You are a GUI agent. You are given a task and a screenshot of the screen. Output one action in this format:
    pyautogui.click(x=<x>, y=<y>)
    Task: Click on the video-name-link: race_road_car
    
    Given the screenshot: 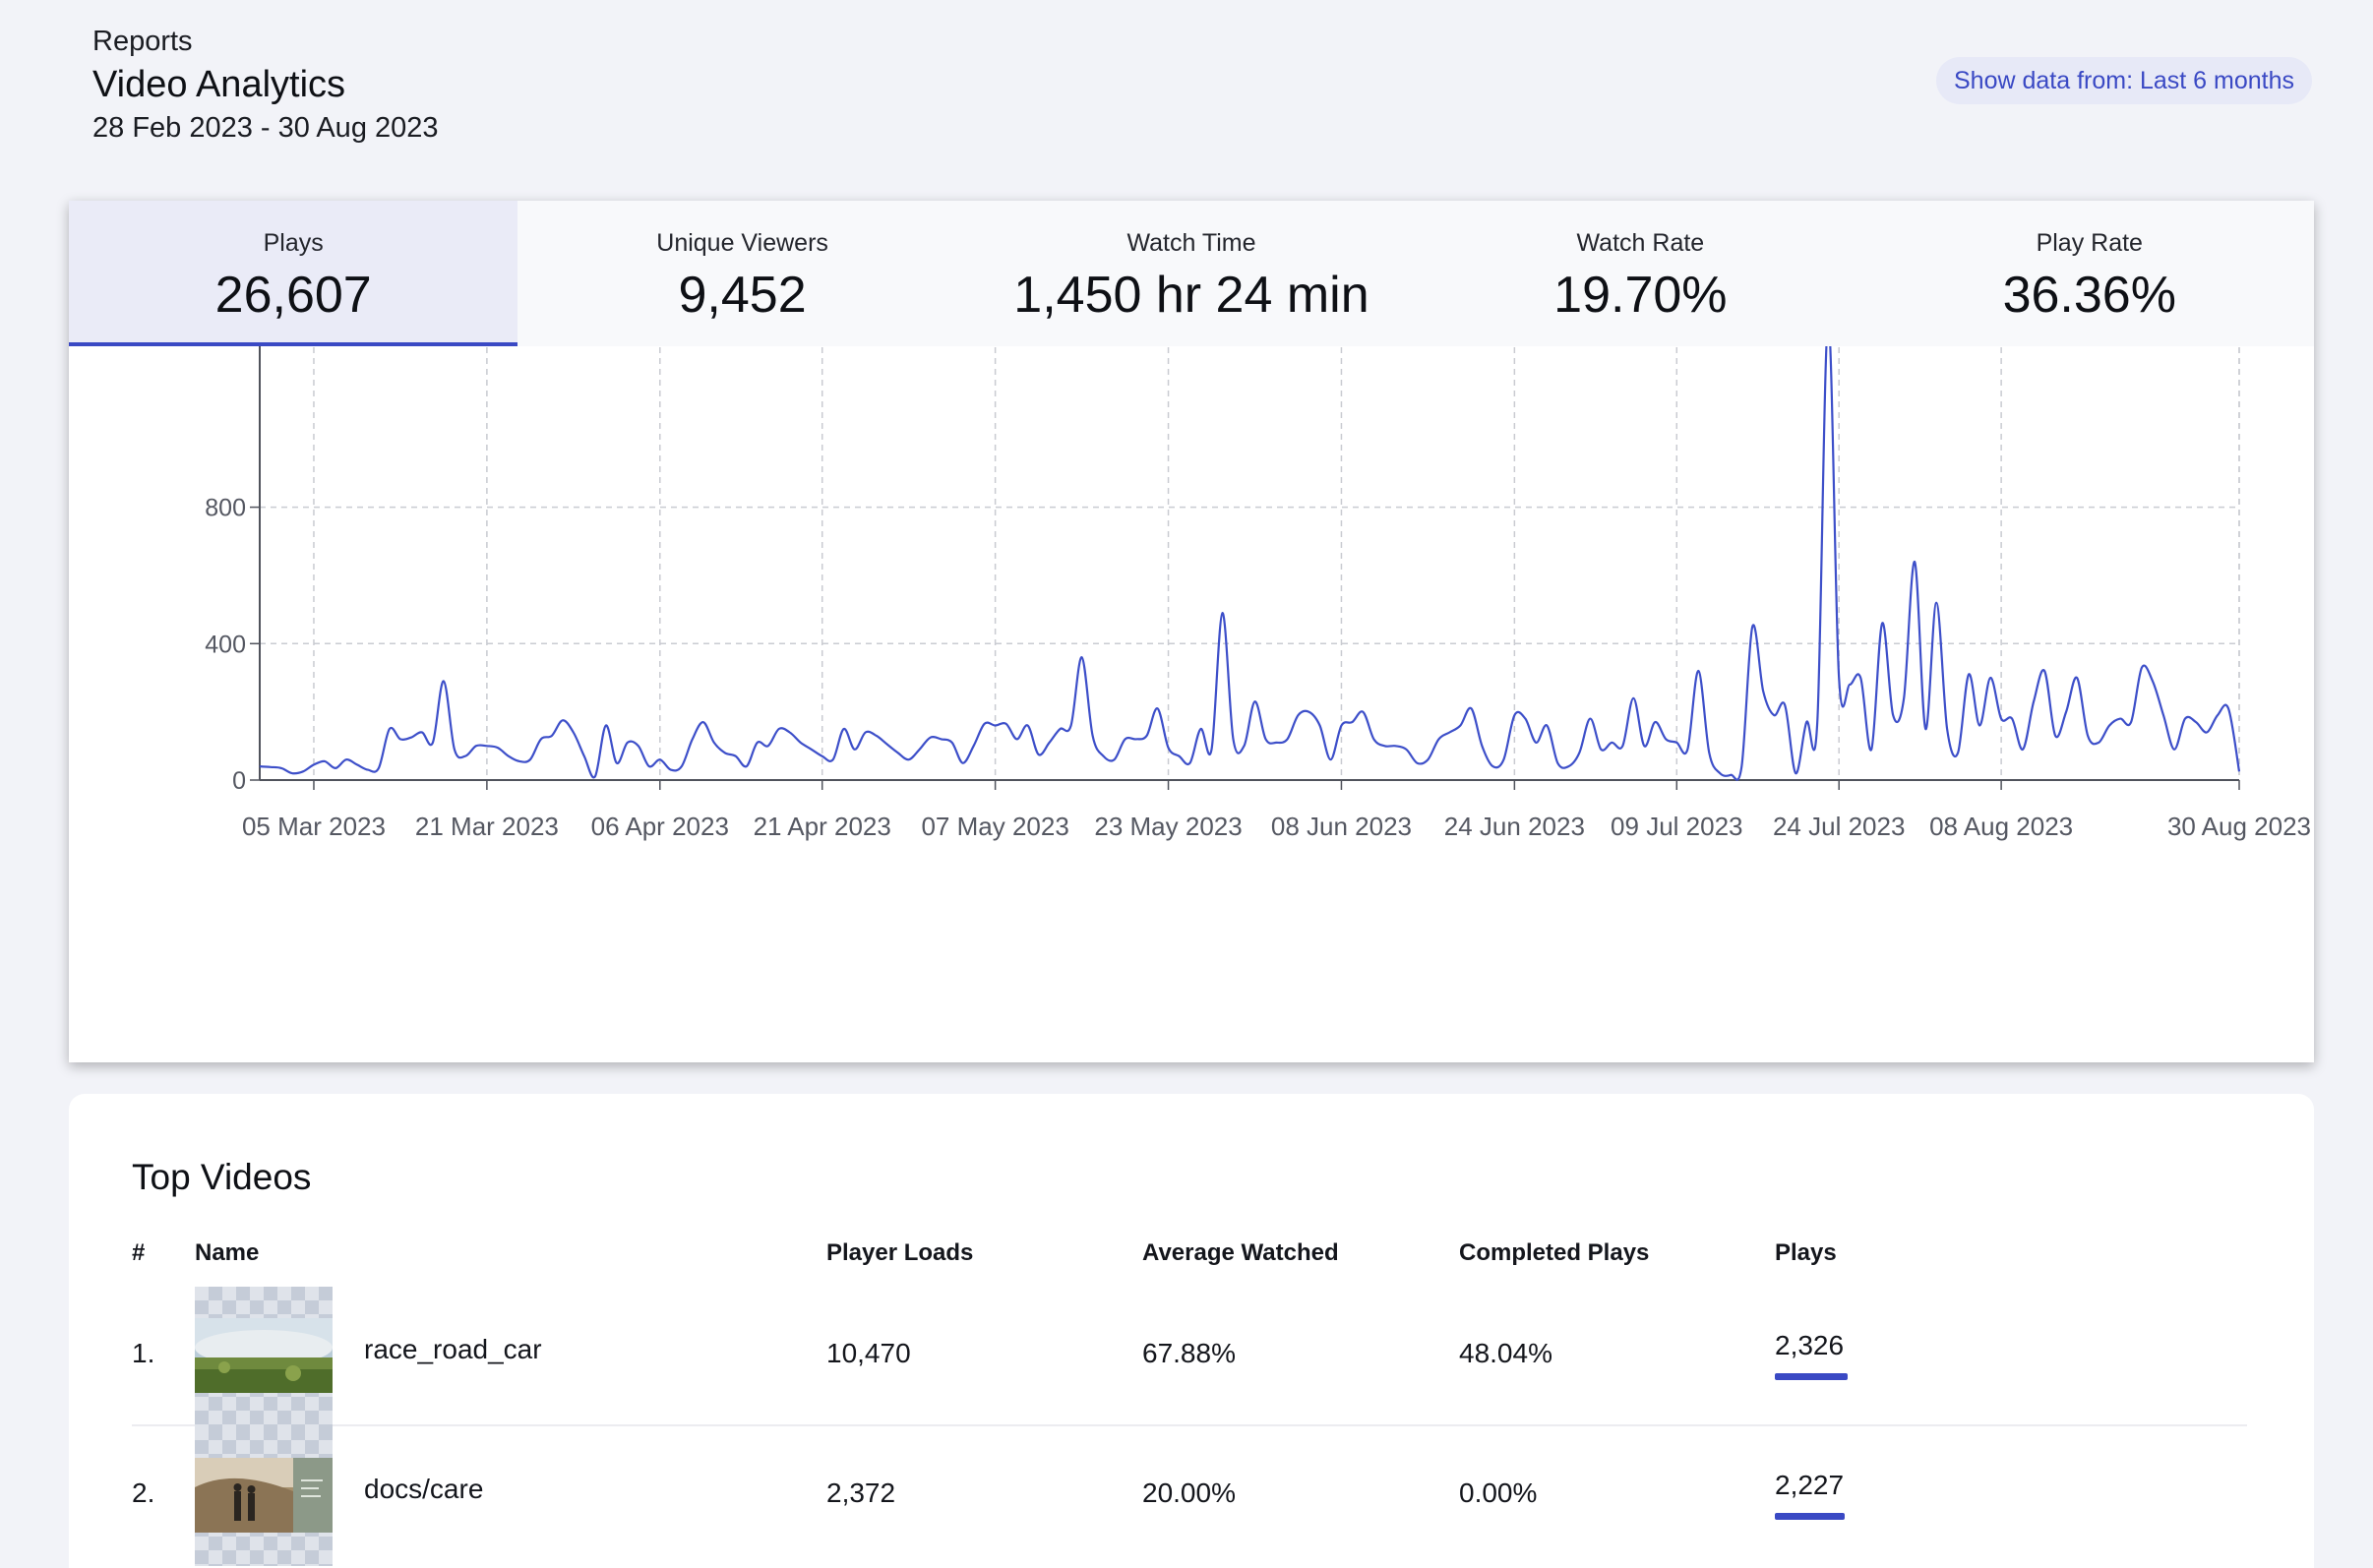 What is the action you would take?
    pyautogui.click(x=453, y=1349)
    